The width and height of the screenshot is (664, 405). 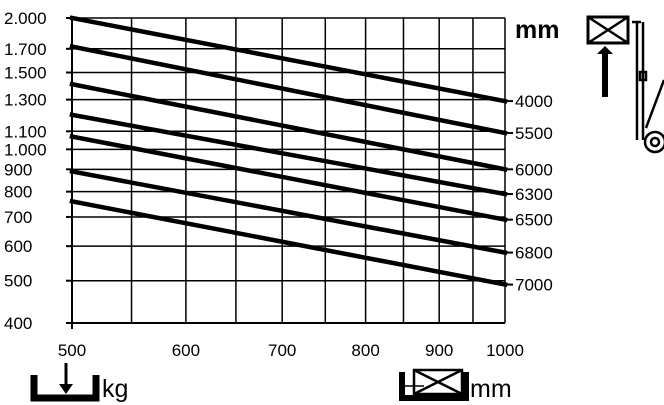 What do you see at coordinates (25, 73) in the screenshot?
I see `y-tick-label: 1.500` at bounding box center [25, 73].